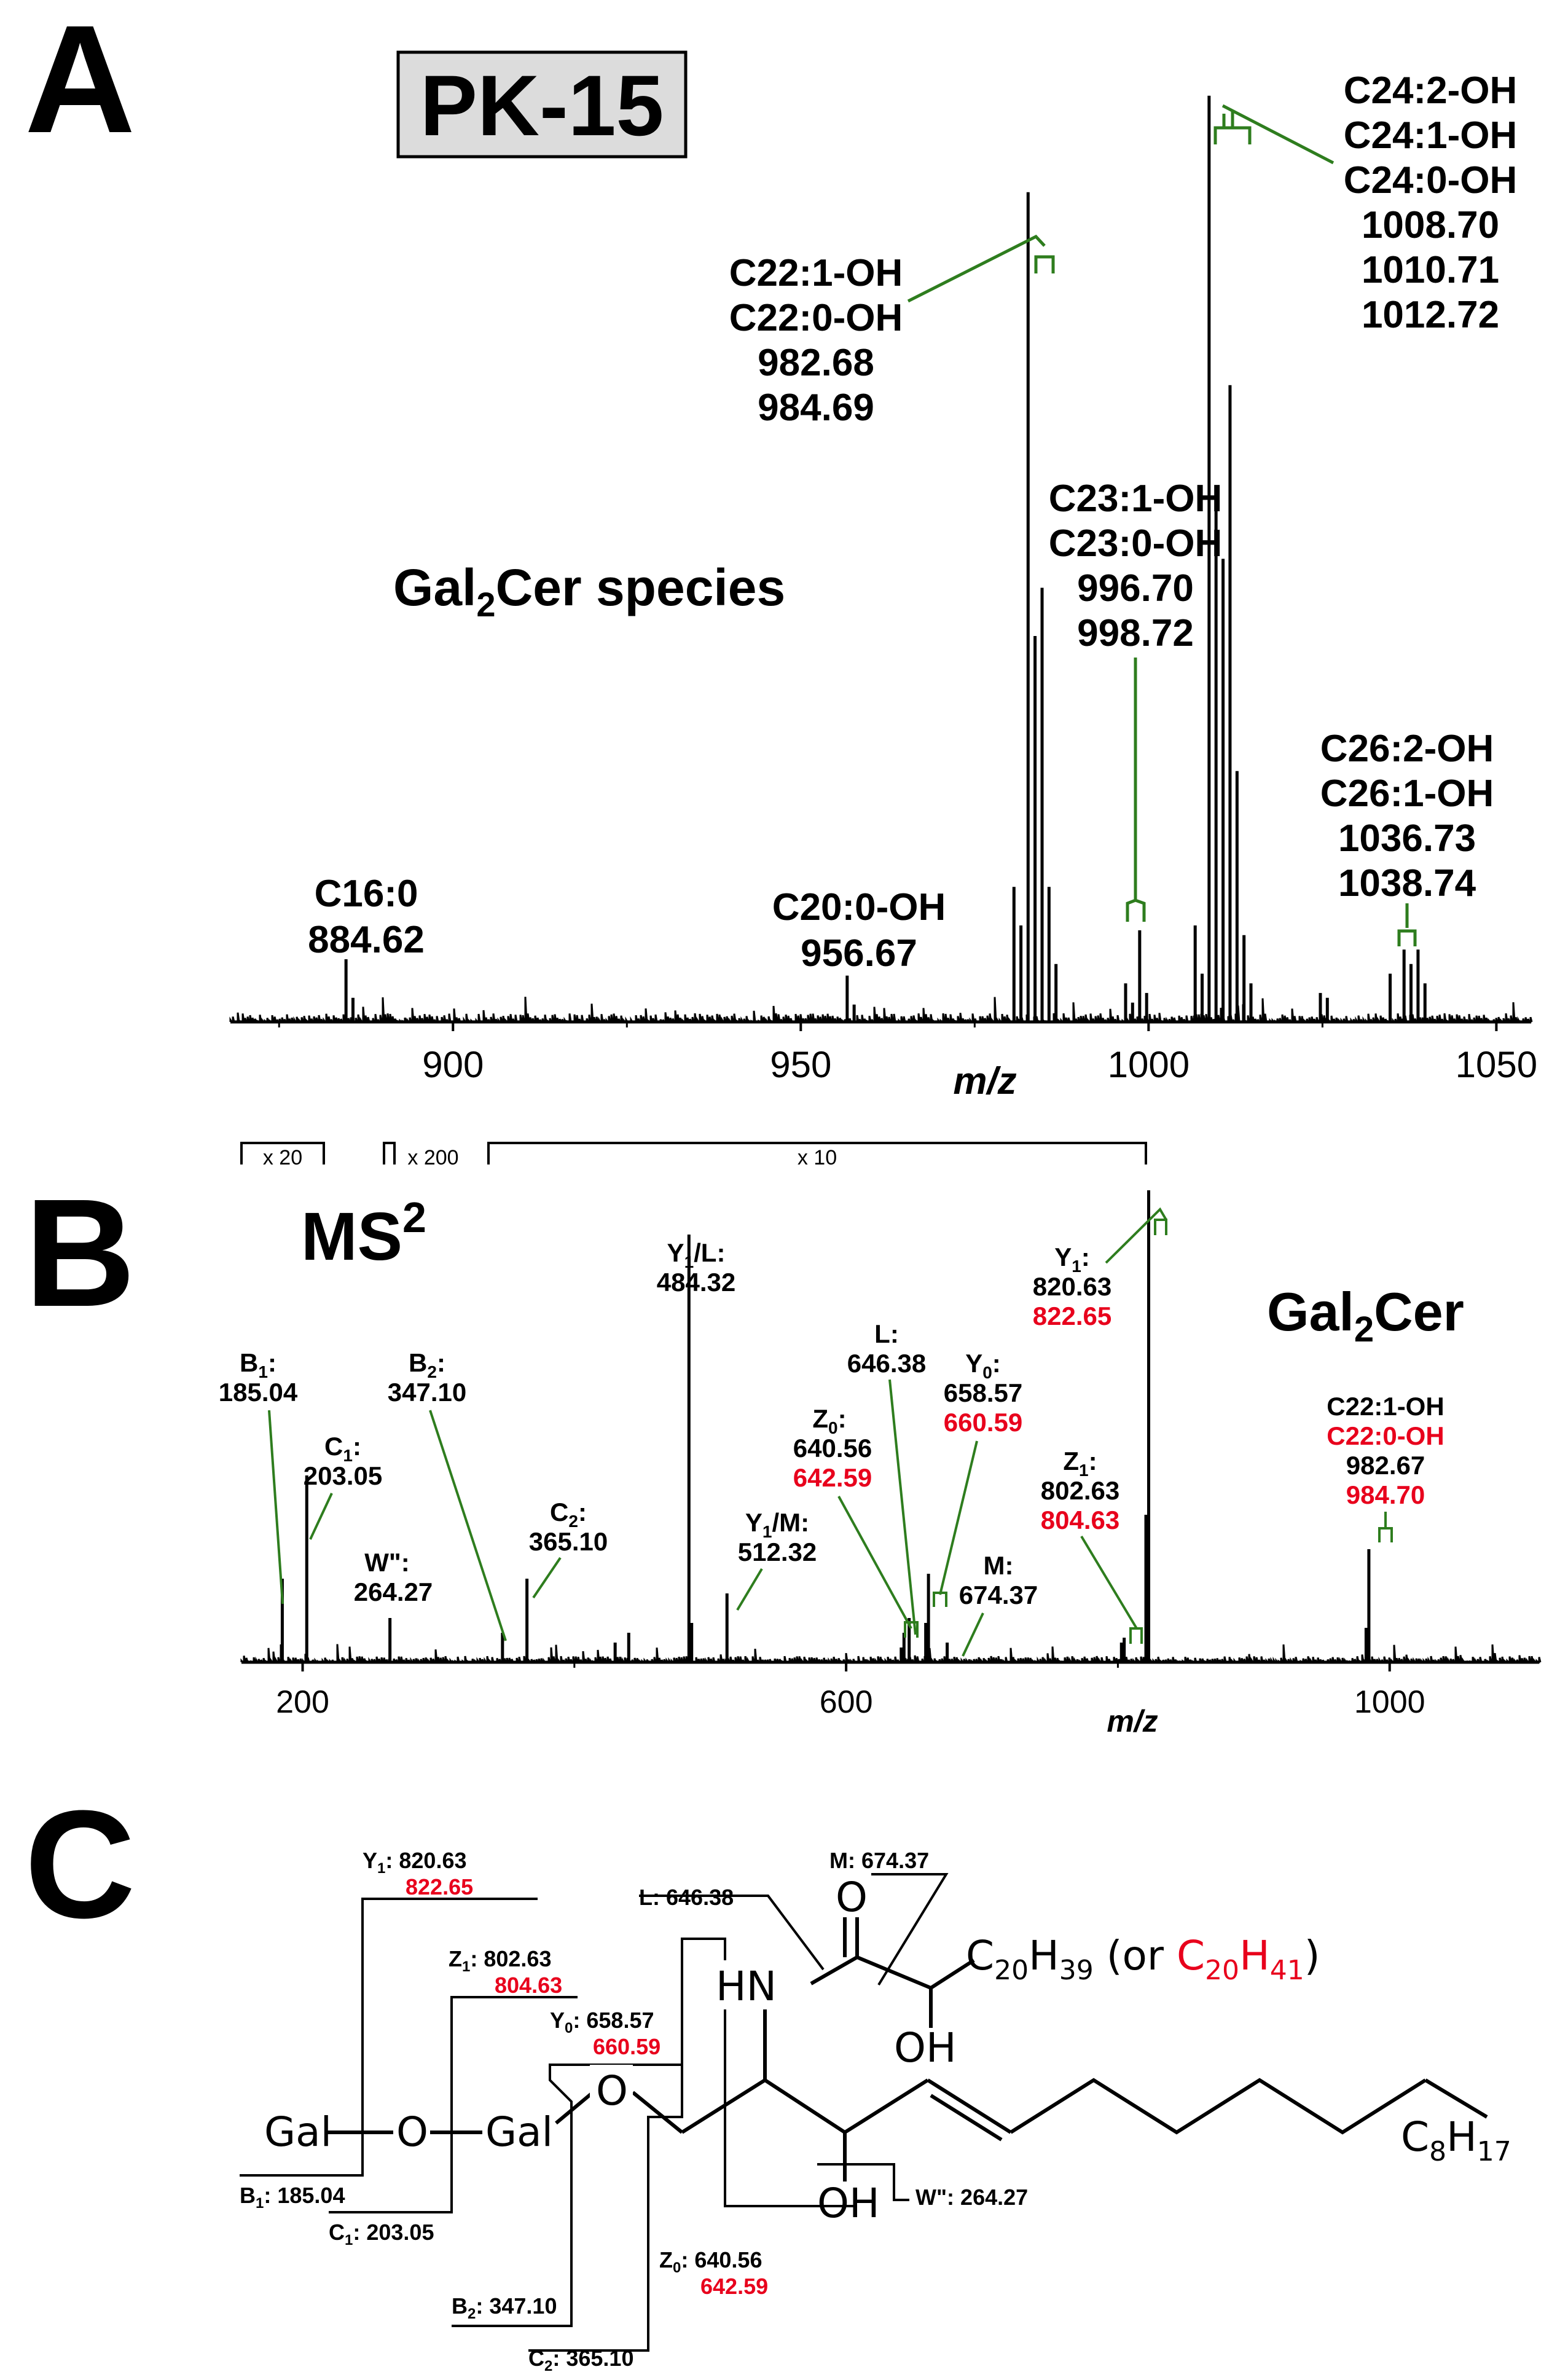  I want to click on frag-label-y0: Y0: 658.57, so click(602, 2022).